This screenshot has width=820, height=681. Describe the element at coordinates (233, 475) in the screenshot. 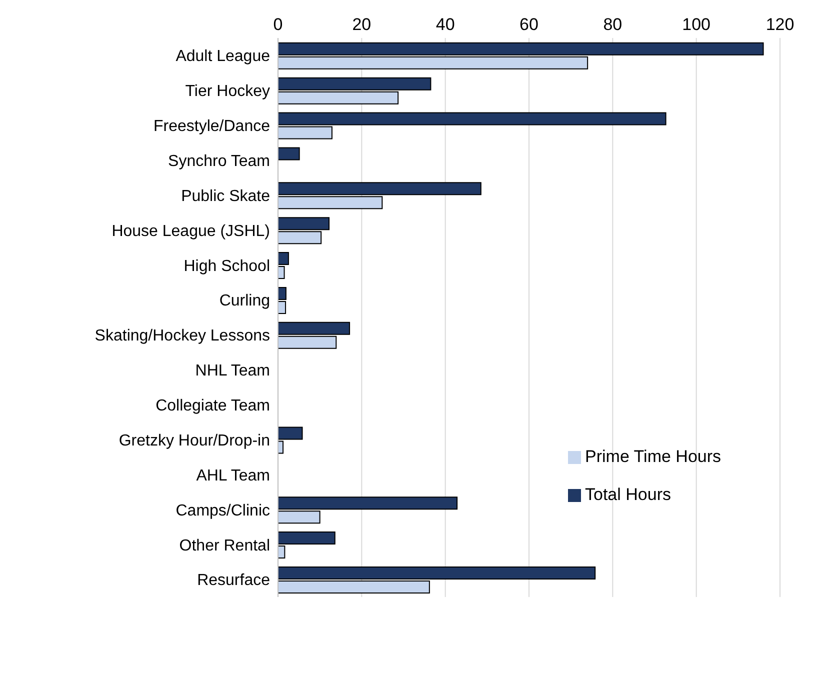

I see `y-tick-label: AHL Team` at that location.